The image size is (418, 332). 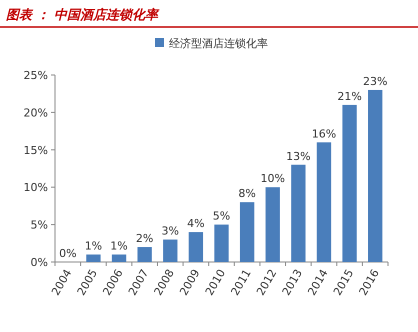 What do you see at coordinates (375, 81) in the screenshot?
I see `data-label: 23%` at bounding box center [375, 81].